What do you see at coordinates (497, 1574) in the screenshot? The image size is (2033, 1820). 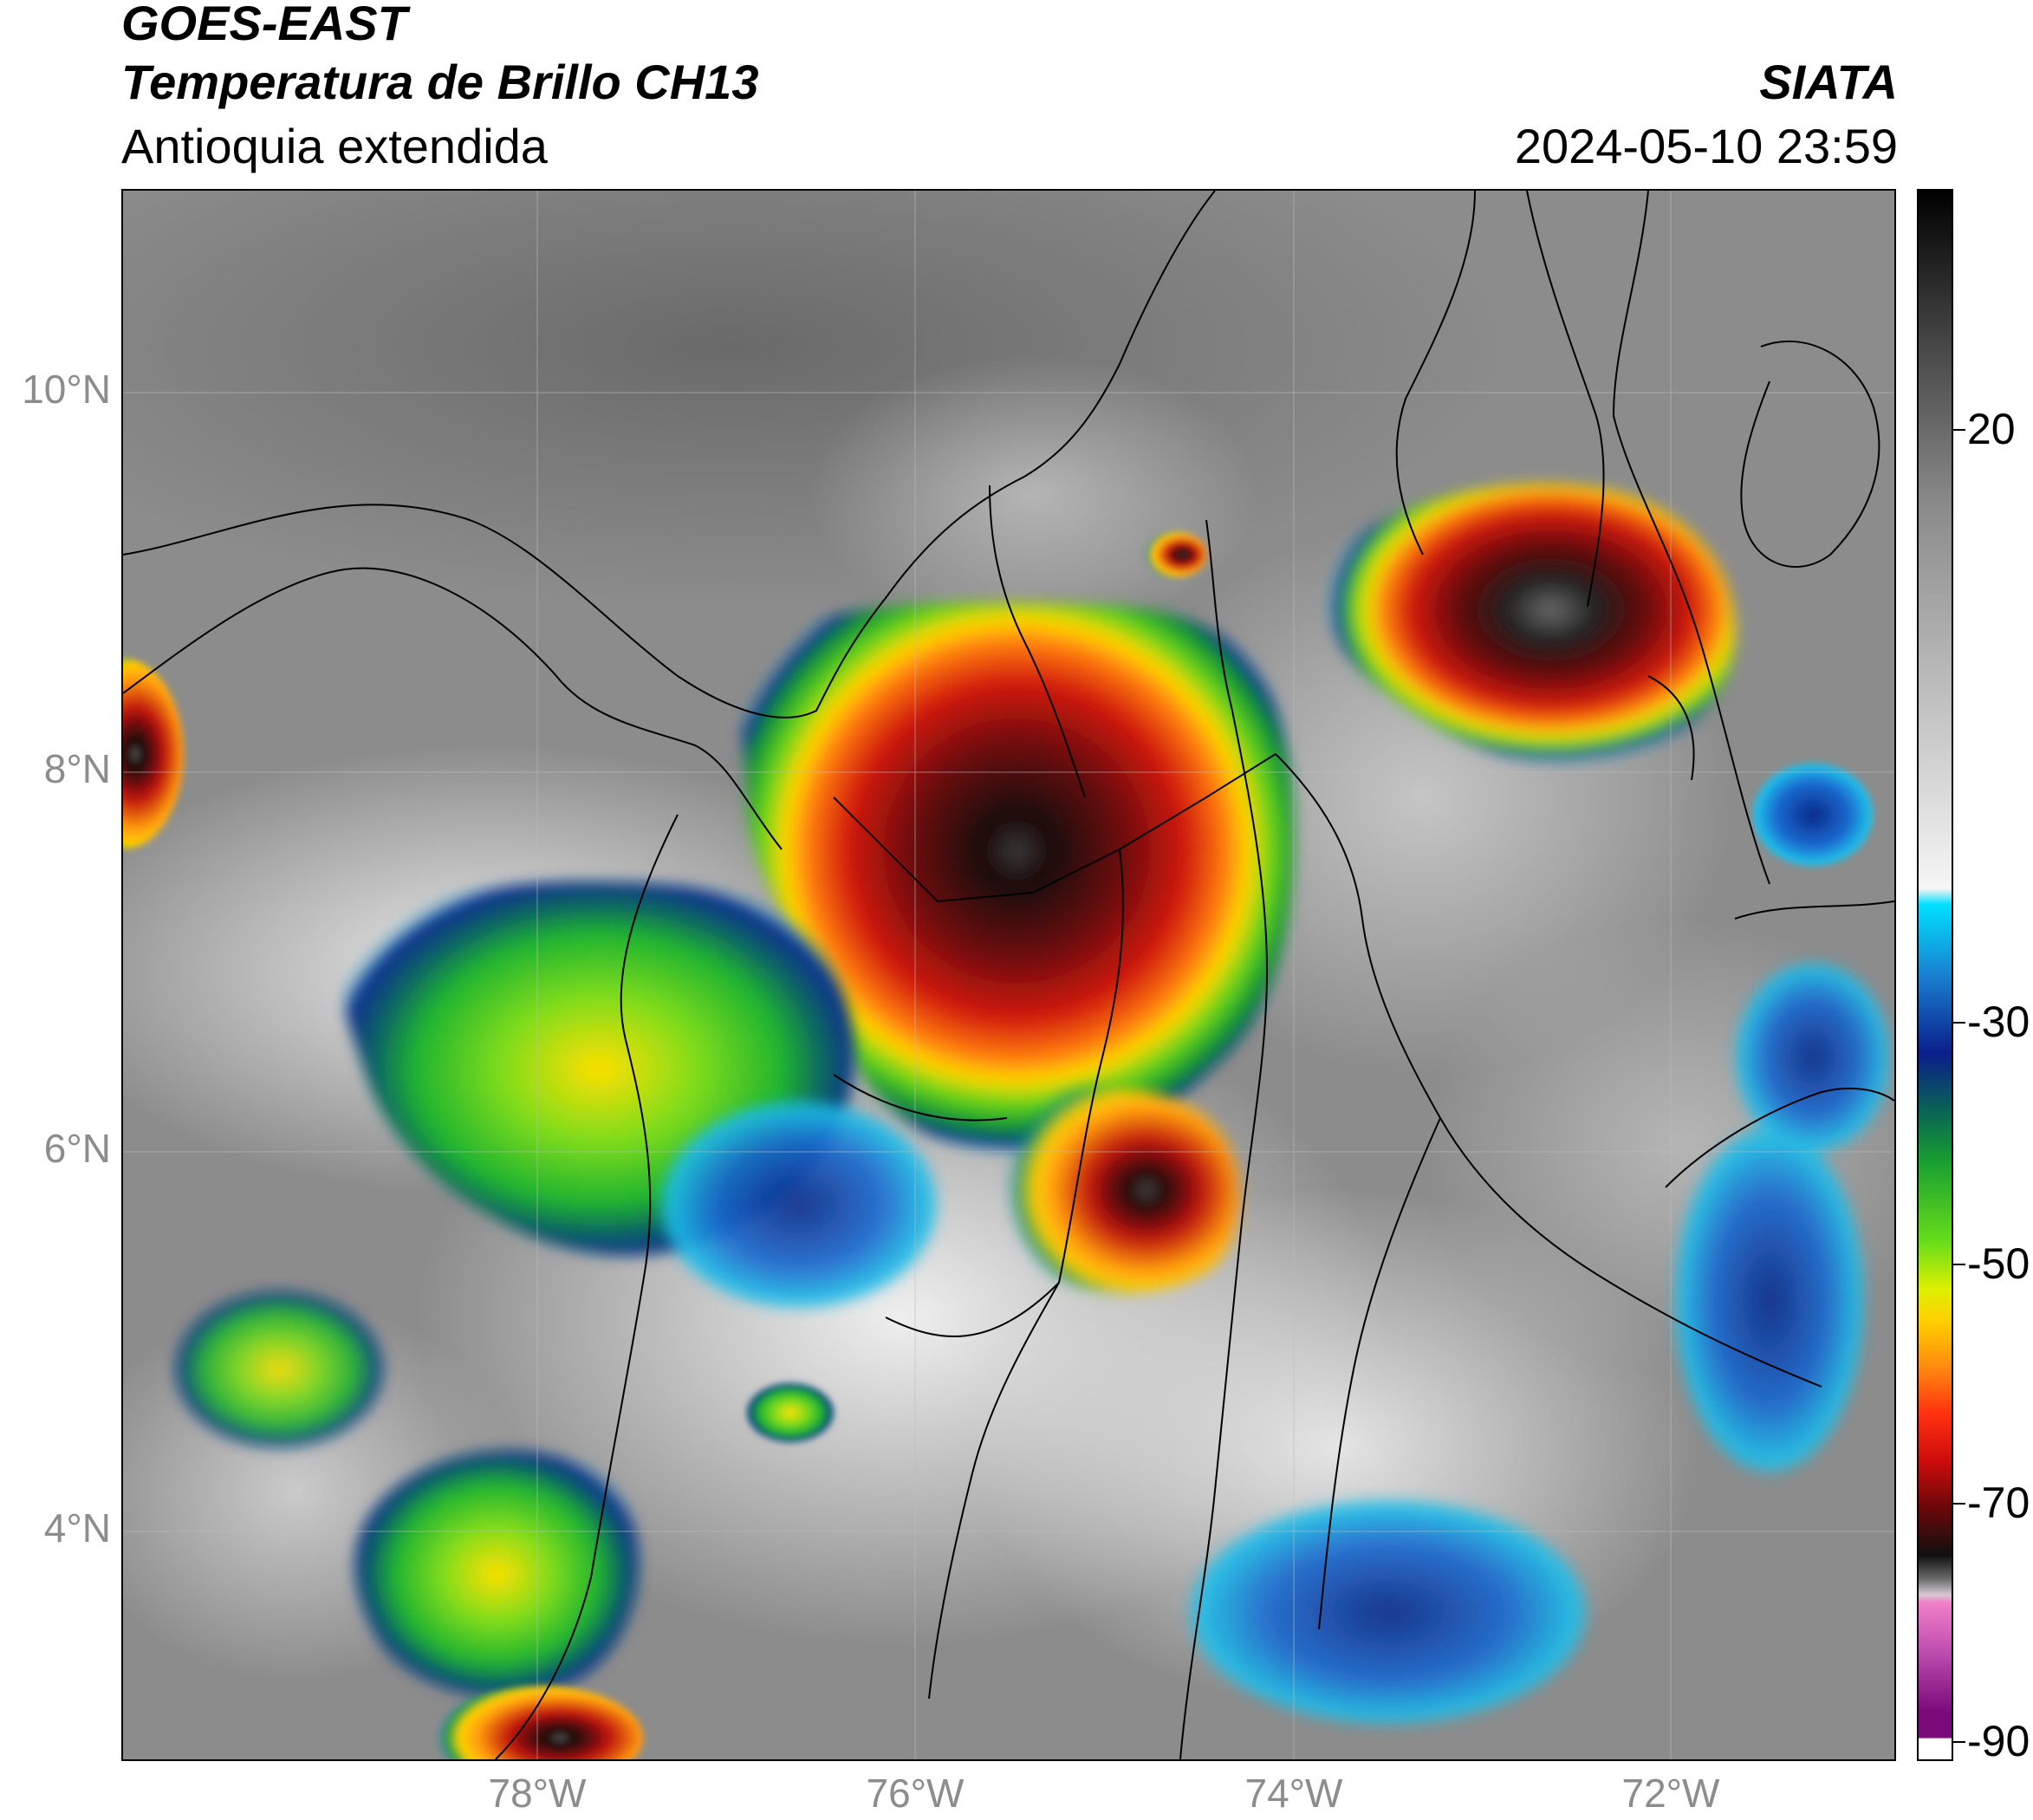 I see `convective-system-southwest` at bounding box center [497, 1574].